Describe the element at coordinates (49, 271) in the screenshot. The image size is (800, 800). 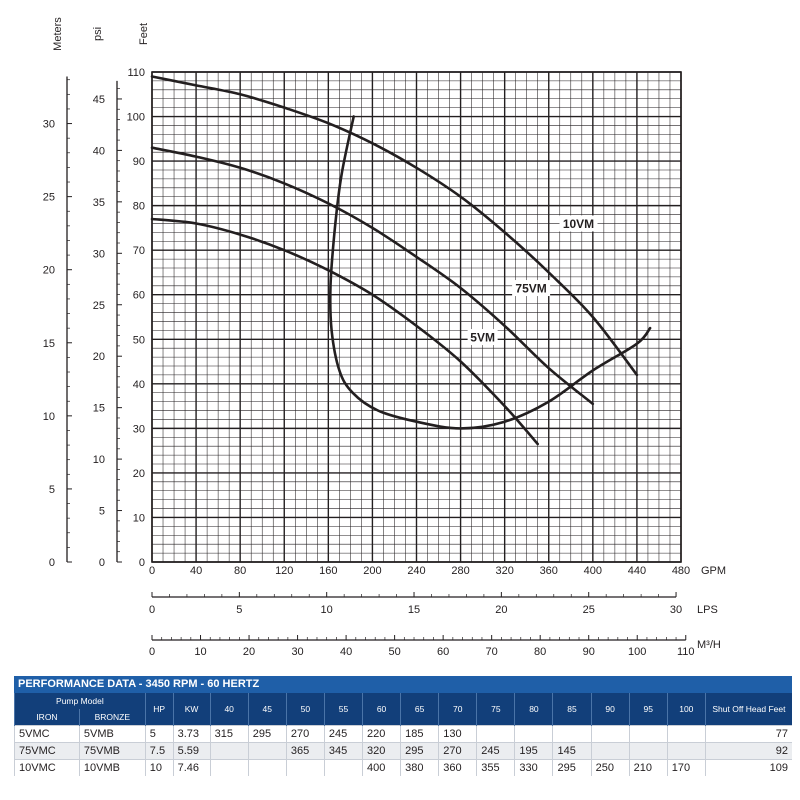
I see `meters-tick-label: 20` at that location.